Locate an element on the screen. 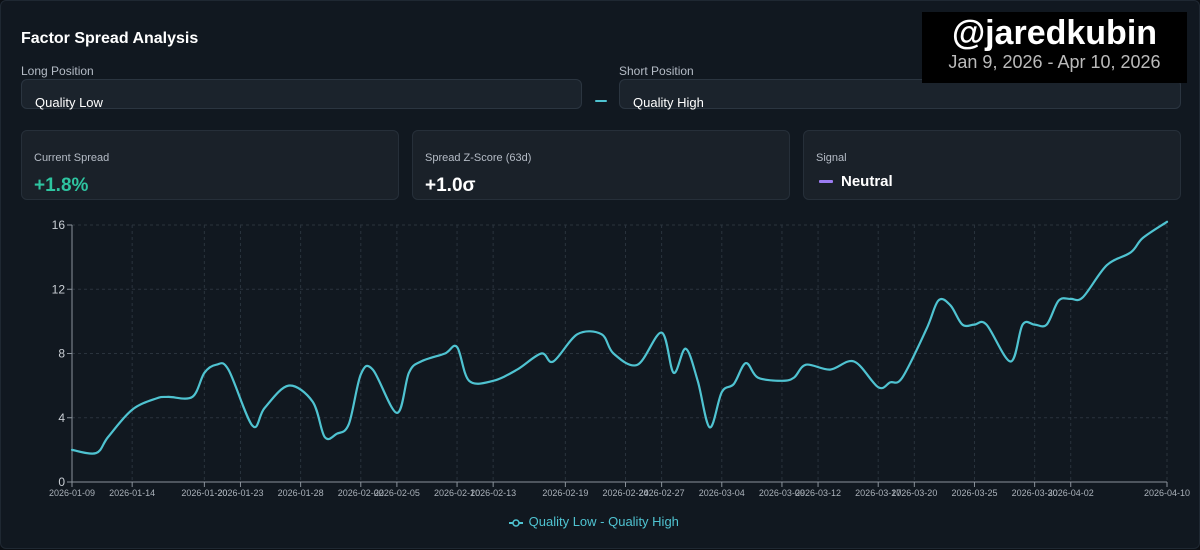  signal-label: Signal is located at coordinates (831, 158).